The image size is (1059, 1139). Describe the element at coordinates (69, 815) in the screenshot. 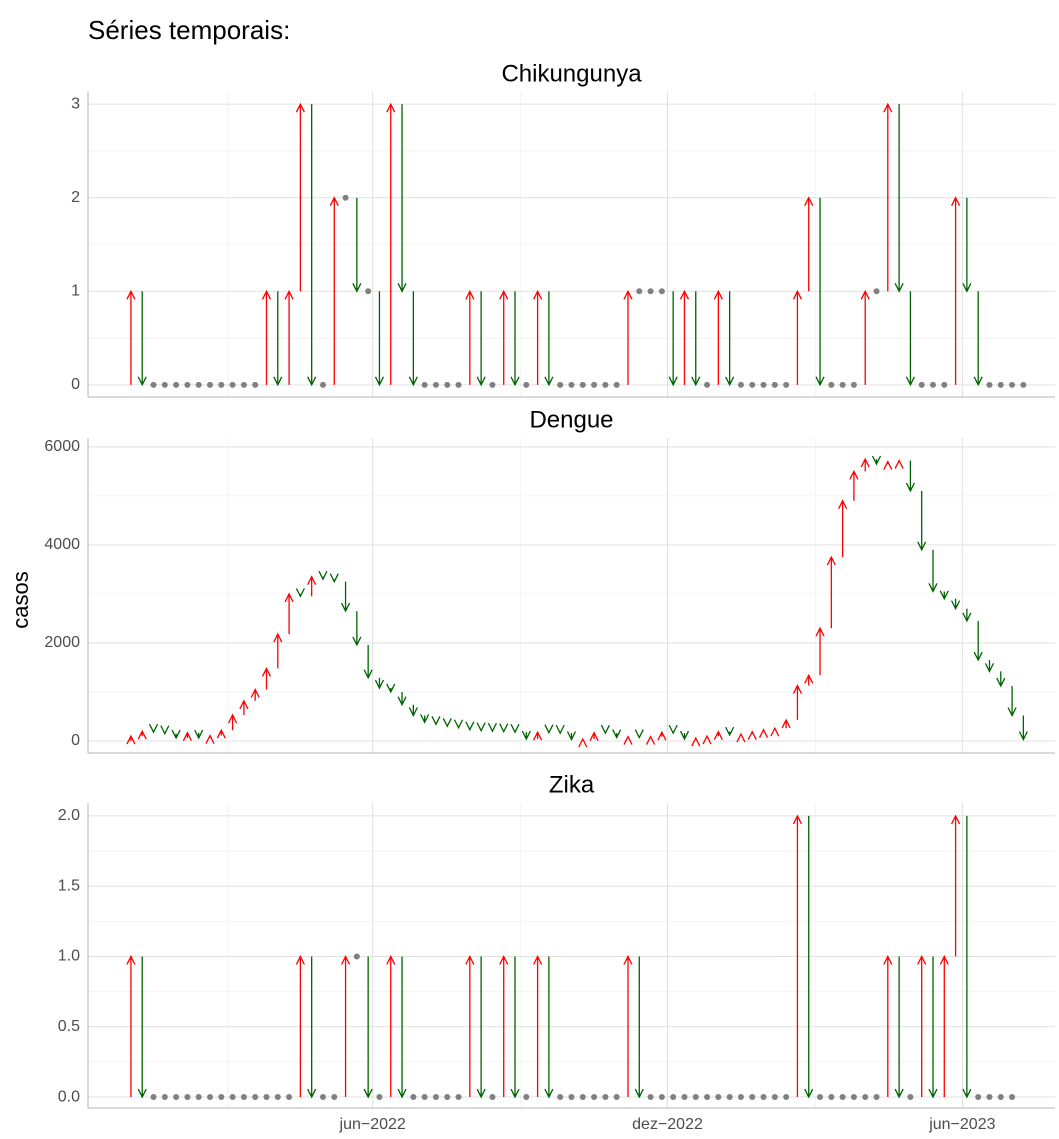

I see `y-tick-label: 2.0` at that location.